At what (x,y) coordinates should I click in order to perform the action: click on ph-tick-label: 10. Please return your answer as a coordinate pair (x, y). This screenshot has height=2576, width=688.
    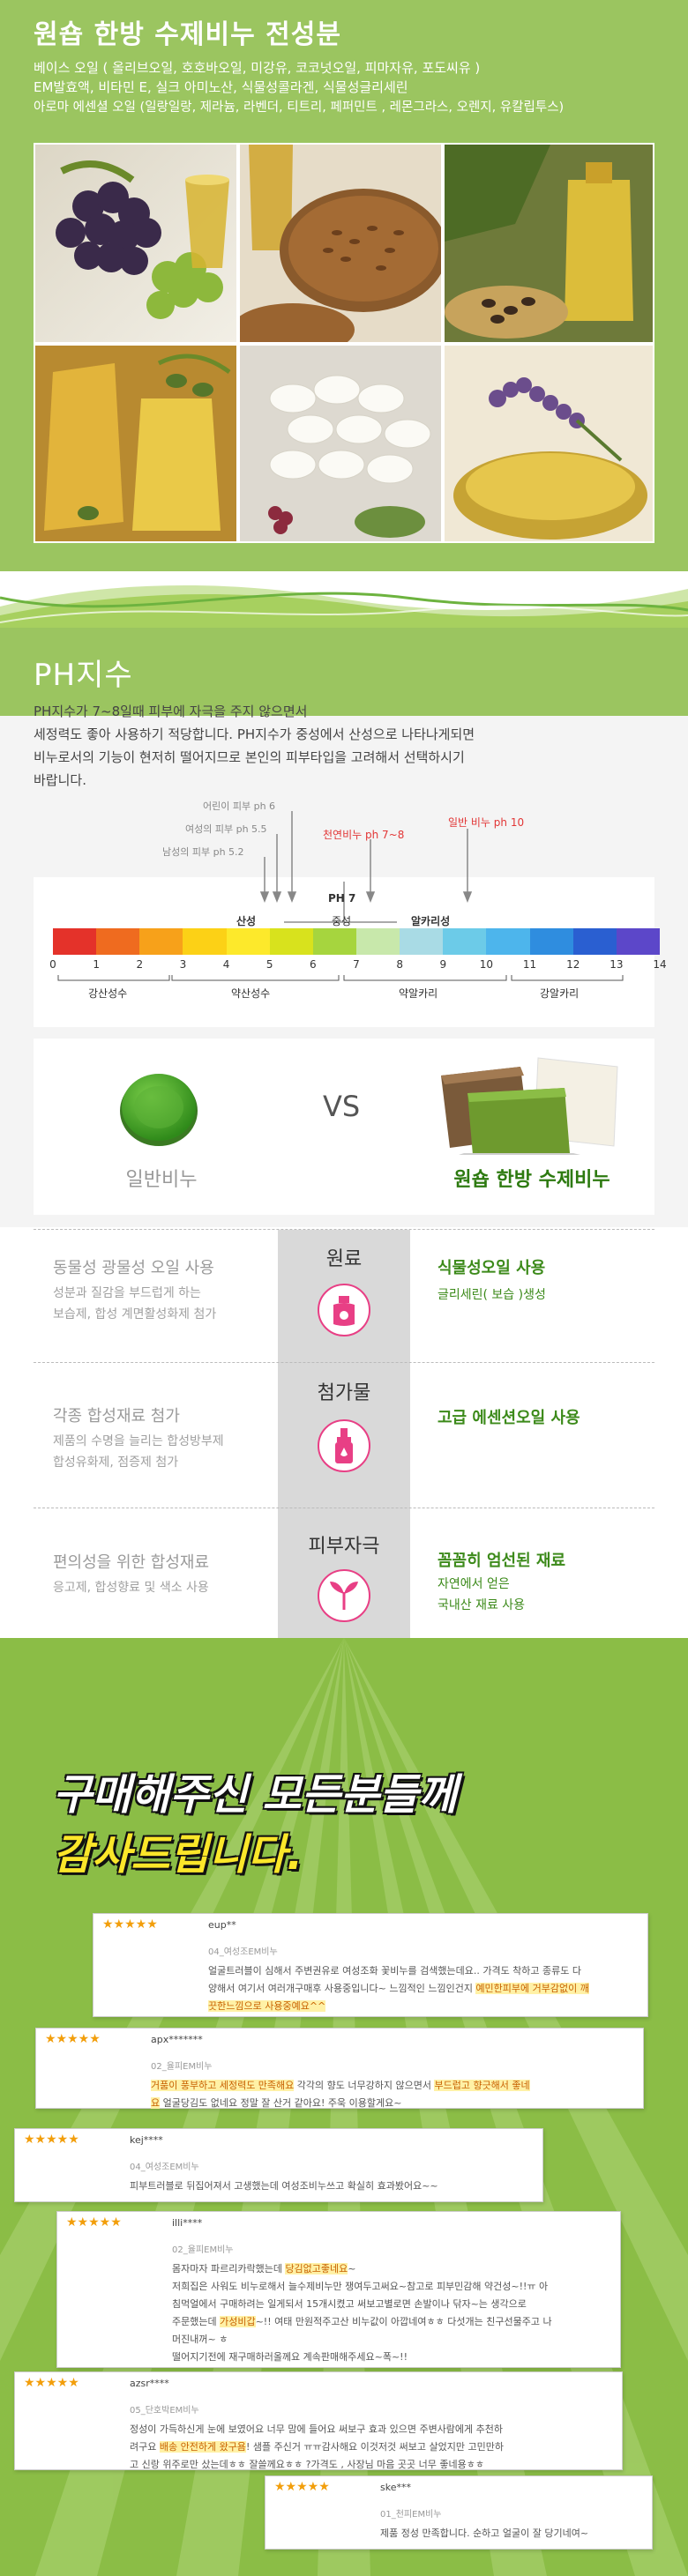
    Looking at the image, I should click on (486, 964).